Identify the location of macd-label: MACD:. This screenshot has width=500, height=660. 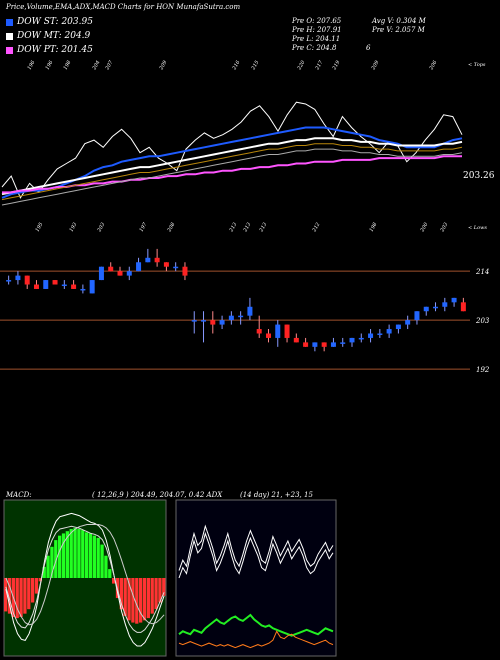
(19, 495).